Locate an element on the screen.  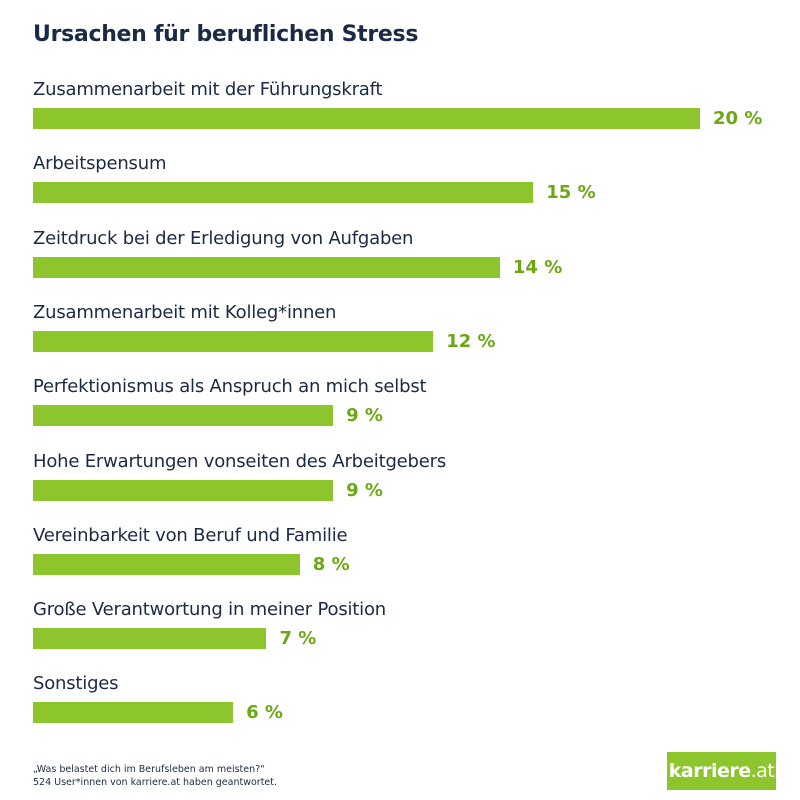
value-label: 8 % is located at coordinates (331, 564).